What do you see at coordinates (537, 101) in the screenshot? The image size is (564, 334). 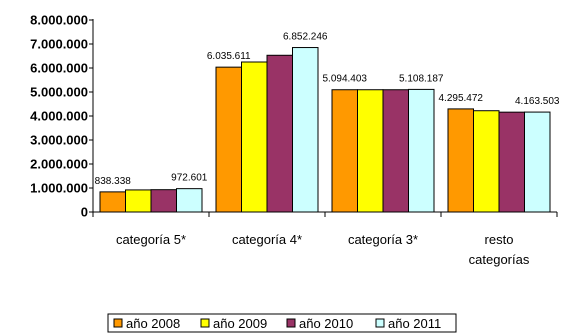 I see `data-label: 4.163.503` at bounding box center [537, 101].